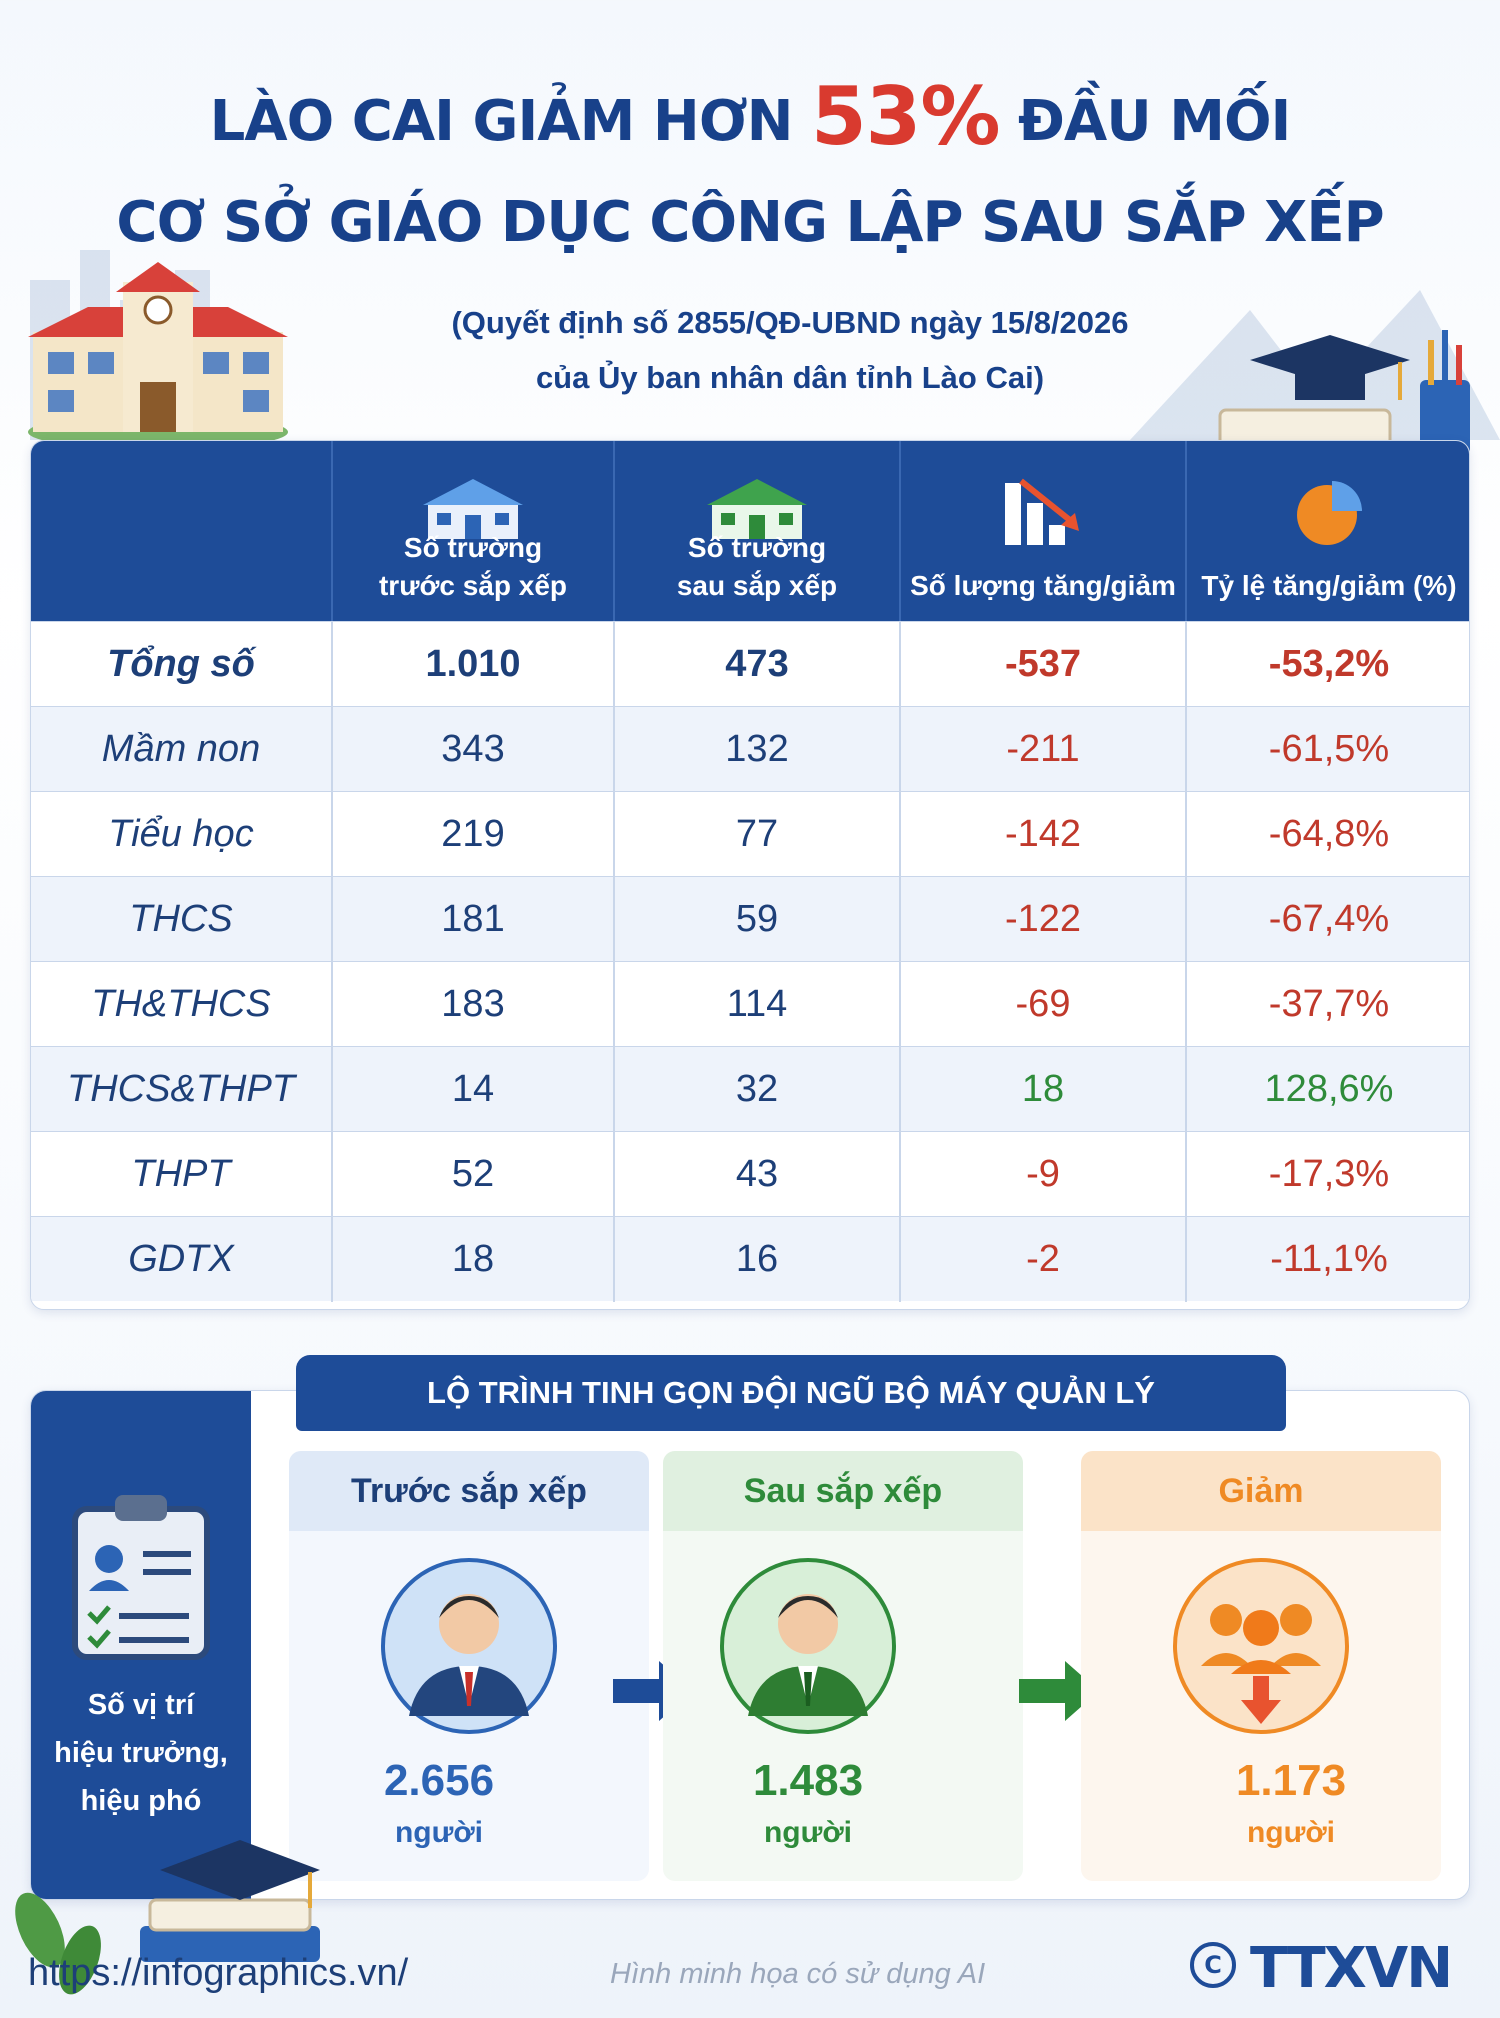 The image size is (1500, 2018). Describe the element at coordinates (472, 749) in the screenshot. I see `cell-before: 343` at that location.